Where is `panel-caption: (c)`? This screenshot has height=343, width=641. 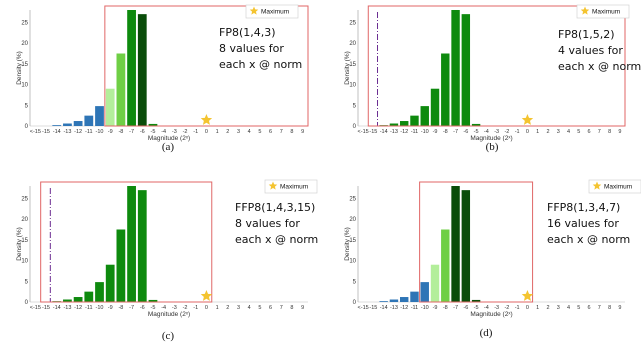 panel-caption: (c) is located at coordinates (168, 336).